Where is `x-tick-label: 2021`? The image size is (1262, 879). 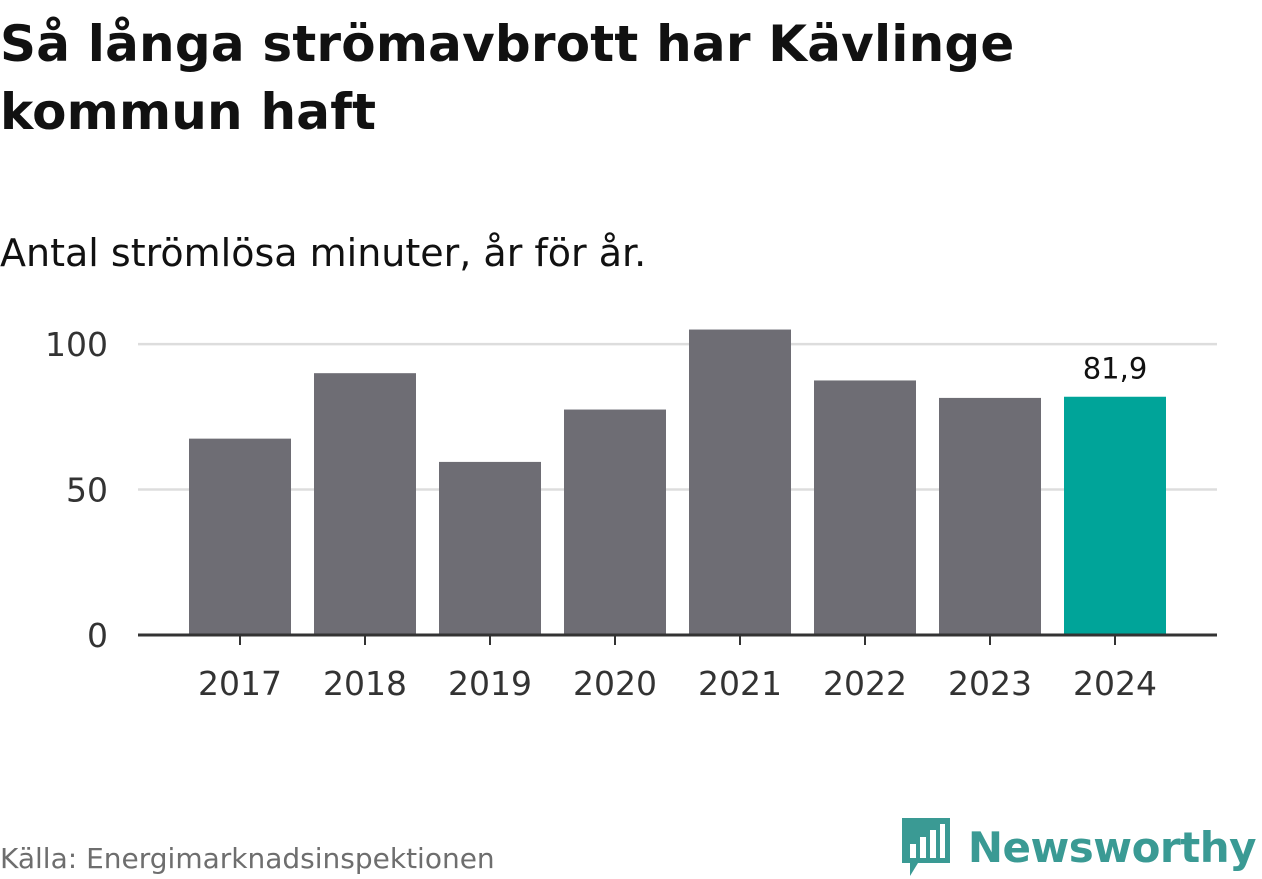 x-tick-label: 2021 is located at coordinates (740, 683).